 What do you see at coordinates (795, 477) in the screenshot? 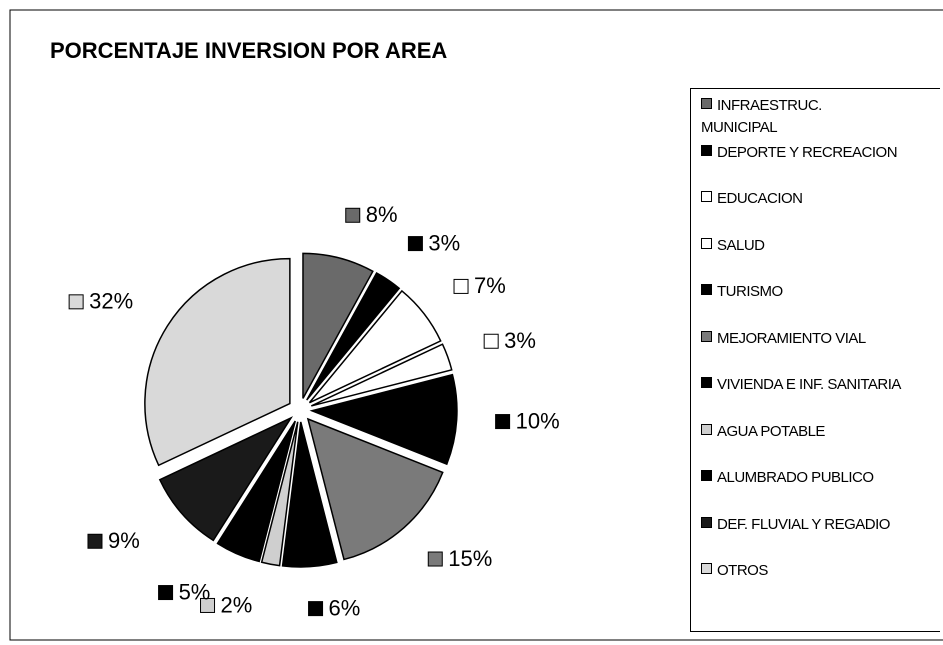
I see `legend-label: ALUMBRADO PUBLICO` at bounding box center [795, 477].